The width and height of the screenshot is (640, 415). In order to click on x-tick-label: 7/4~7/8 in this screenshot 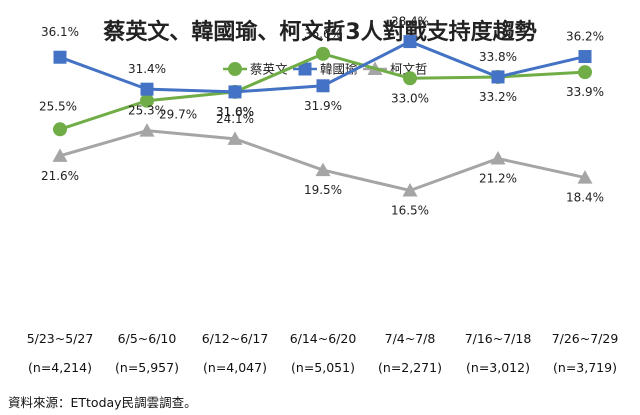, I will do `click(410, 338)`.